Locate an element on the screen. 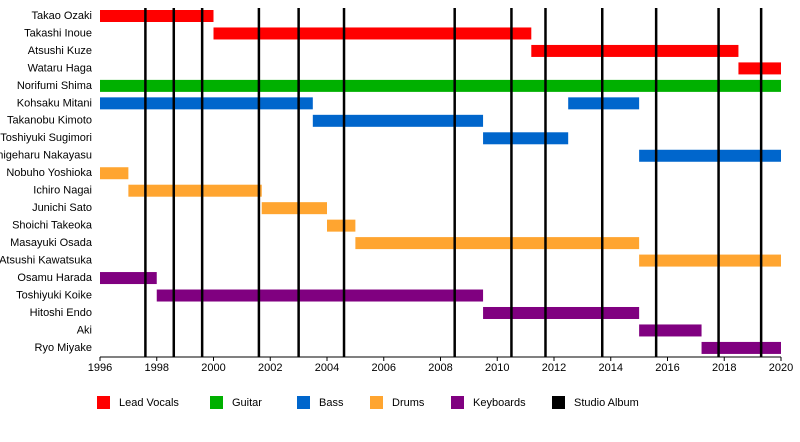 Image resolution: width=800 pixels, height=442 pixels. x-tick-label: 1998 is located at coordinates (157, 368).